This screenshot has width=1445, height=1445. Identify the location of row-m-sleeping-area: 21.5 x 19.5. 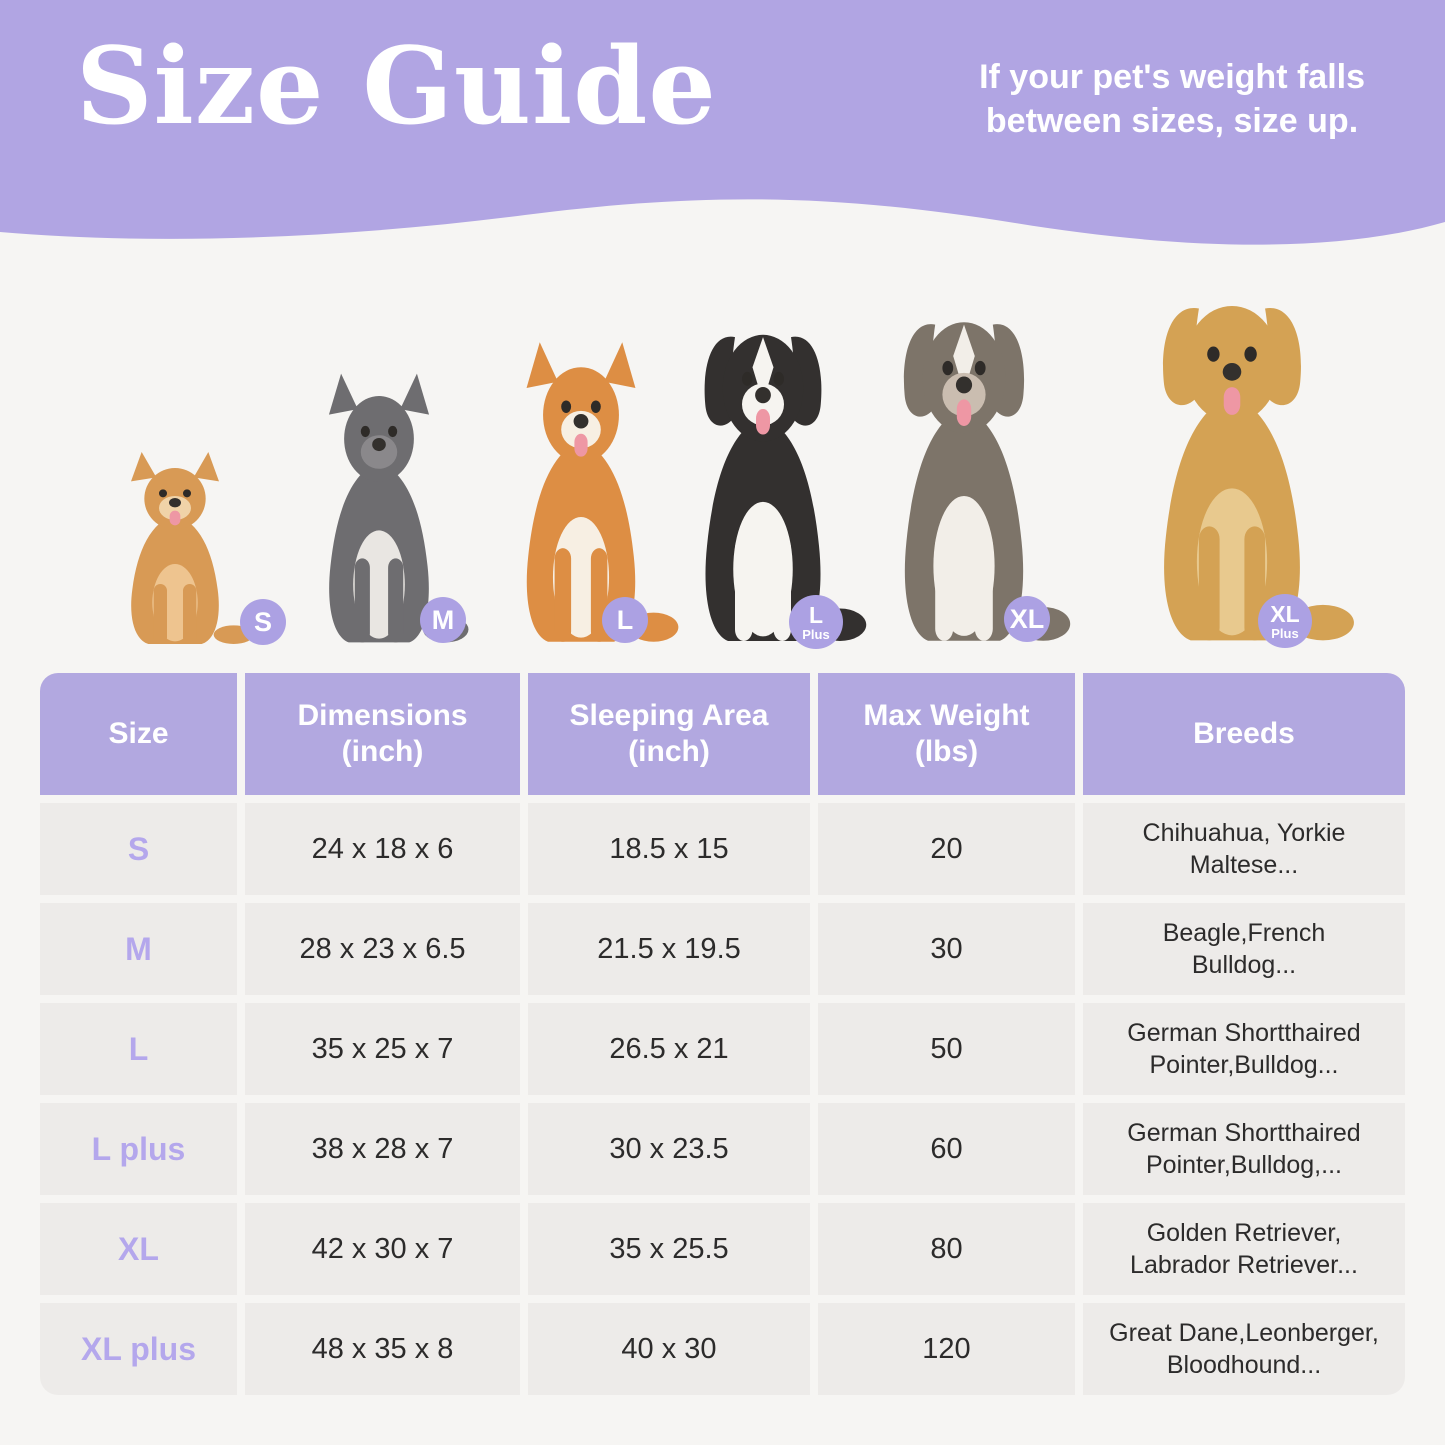
(669, 949).